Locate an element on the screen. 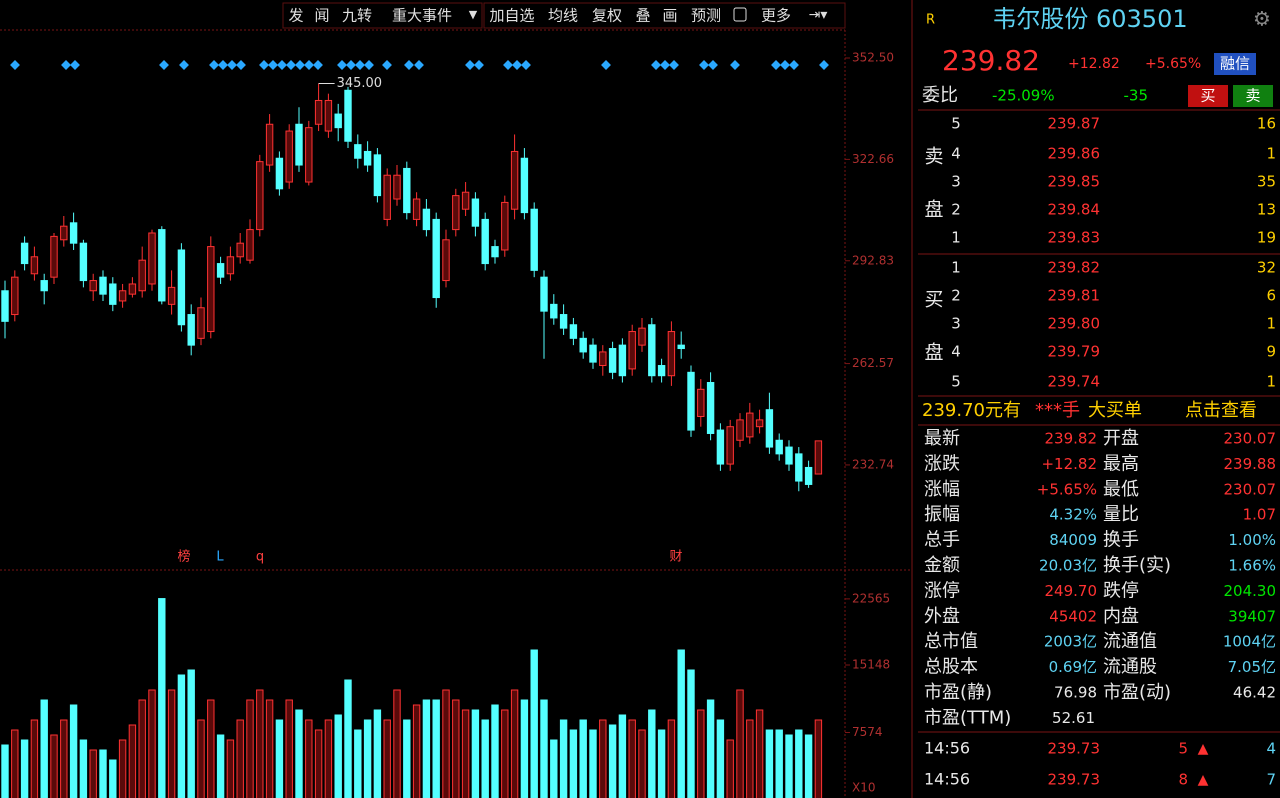  event-marker: 榜 is located at coordinates (183, 557).